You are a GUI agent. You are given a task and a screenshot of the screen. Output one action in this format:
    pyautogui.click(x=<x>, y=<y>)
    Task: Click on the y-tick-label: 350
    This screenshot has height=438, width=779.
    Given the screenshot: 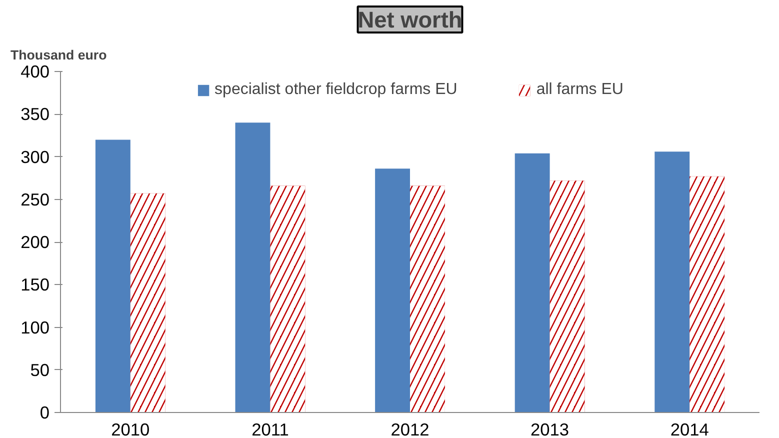 What is the action you would take?
    pyautogui.click(x=35, y=114)
    